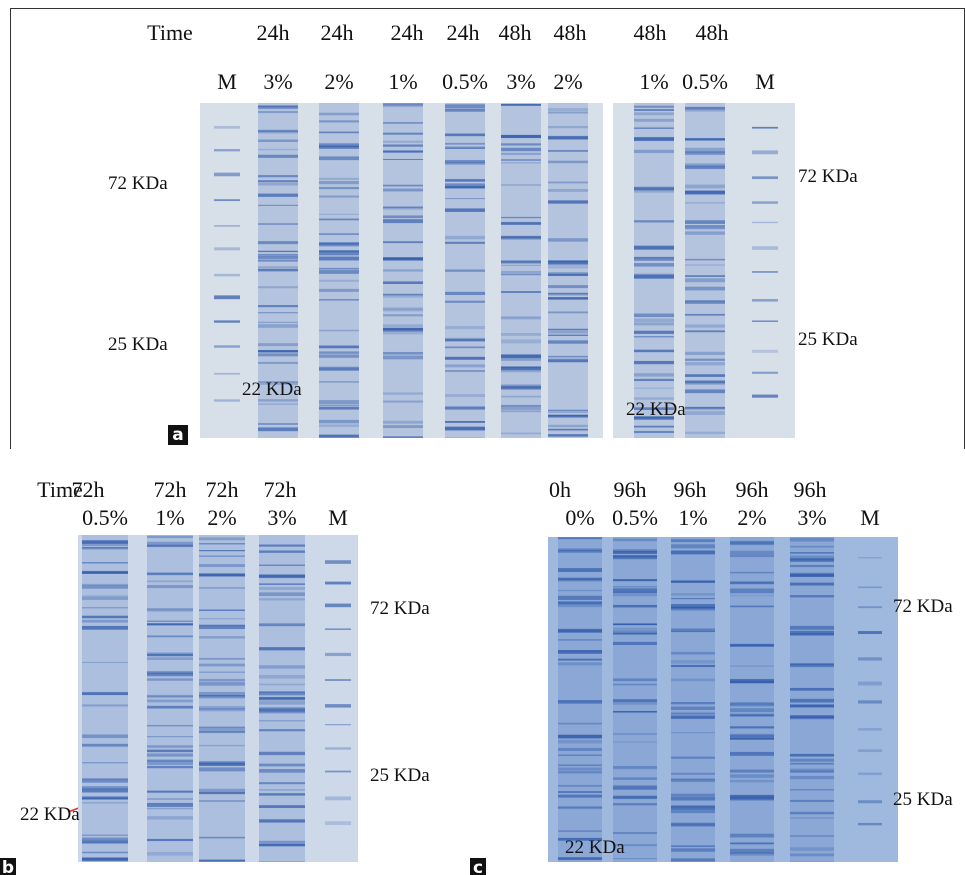 The image size is (965, 875). I want to click on panel-letter: c, so click(478, 866).